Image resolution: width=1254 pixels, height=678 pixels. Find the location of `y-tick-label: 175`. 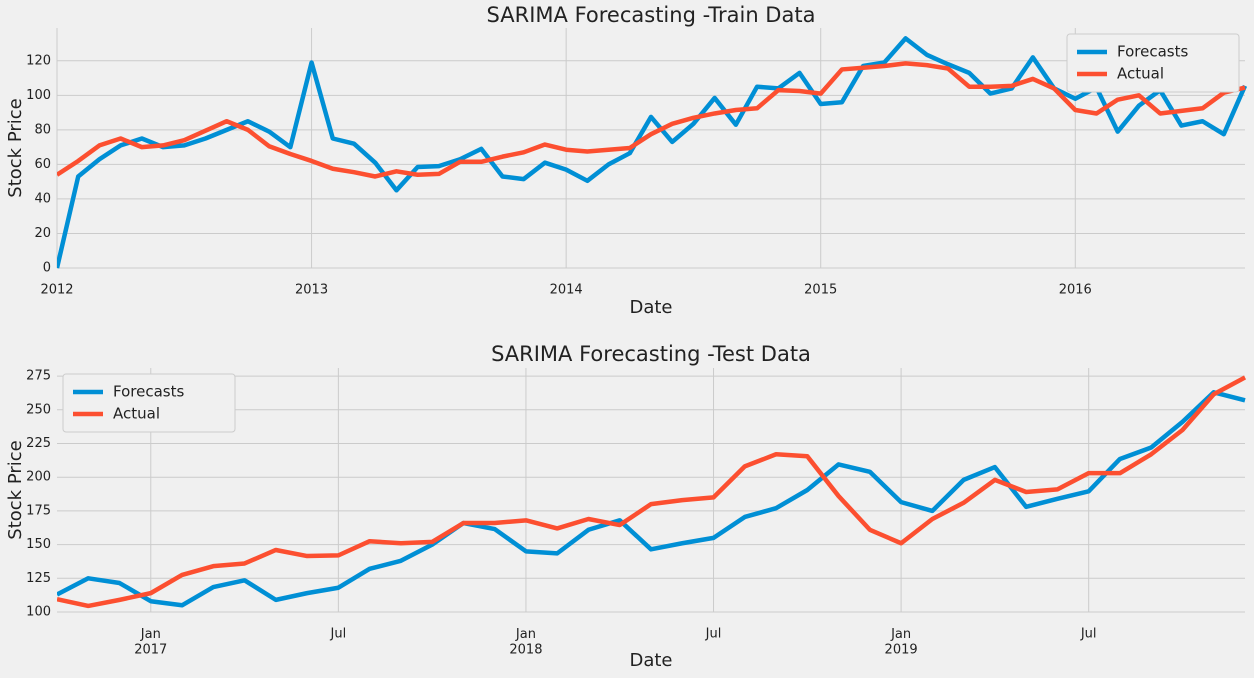

y-tick-label: 175 is located at coordinates (38, 510).